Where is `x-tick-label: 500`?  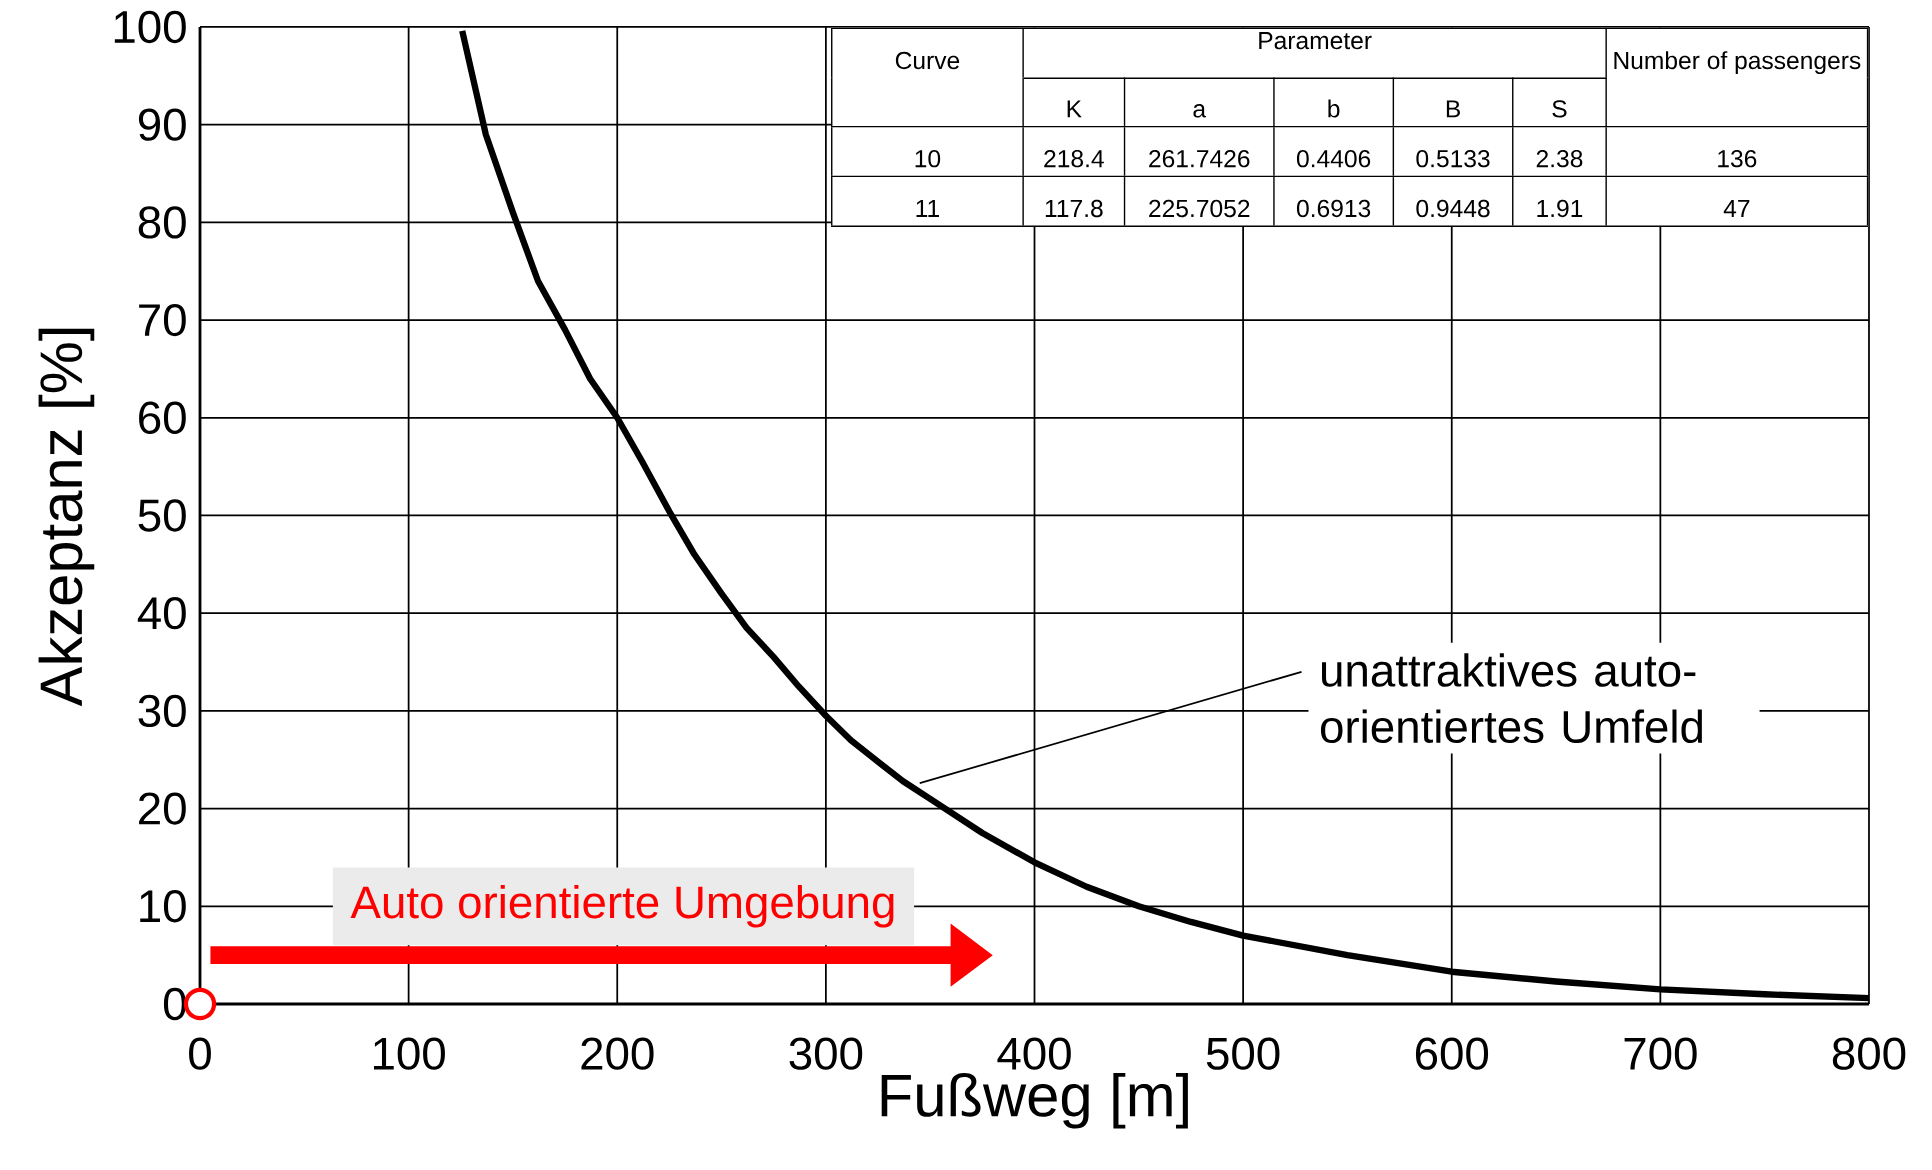 x-tick-label: 500 is located at coordinates (1243, 1053).